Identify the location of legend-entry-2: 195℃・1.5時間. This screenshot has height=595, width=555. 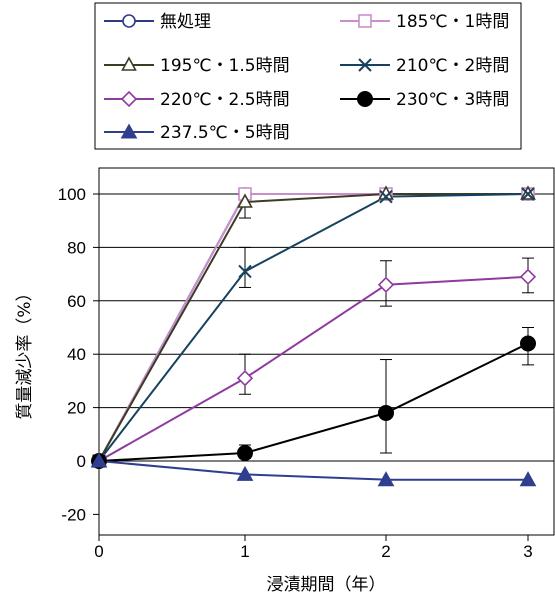
(197, 66).